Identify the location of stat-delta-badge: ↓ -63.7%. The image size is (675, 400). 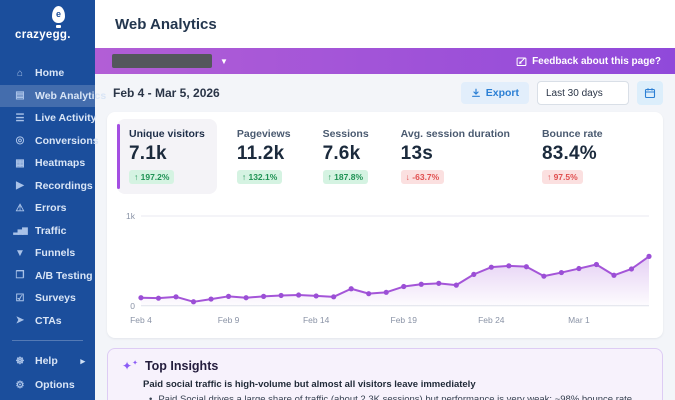
(422, 177).